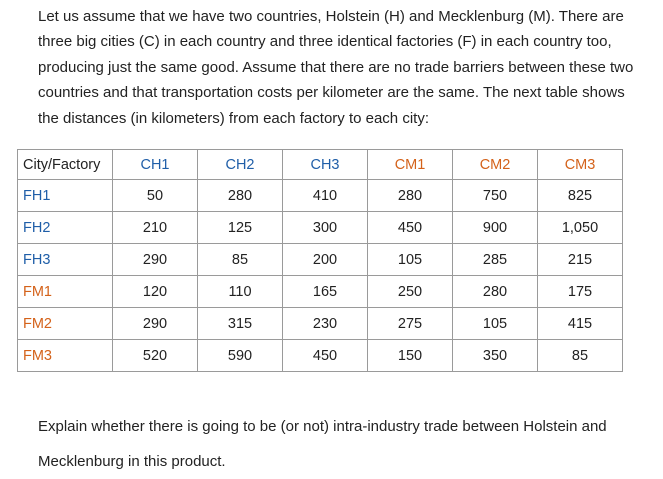 This screenshot has height=479, width=663. I want to click on table-cell: 315, so click(240, 323).